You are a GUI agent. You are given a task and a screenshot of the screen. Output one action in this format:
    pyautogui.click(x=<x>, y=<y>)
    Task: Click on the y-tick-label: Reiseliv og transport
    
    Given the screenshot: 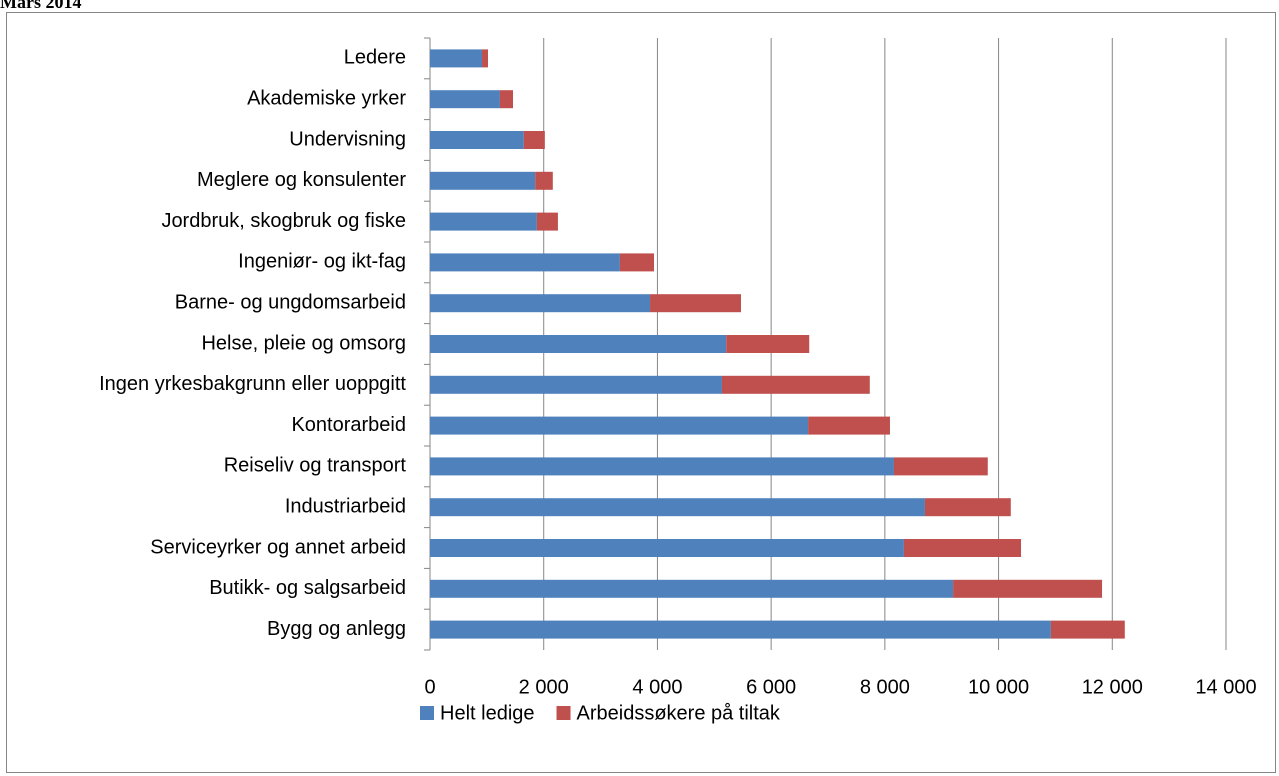 What is the action you would take?
    pyautogui.click(x=315, y=466)
    